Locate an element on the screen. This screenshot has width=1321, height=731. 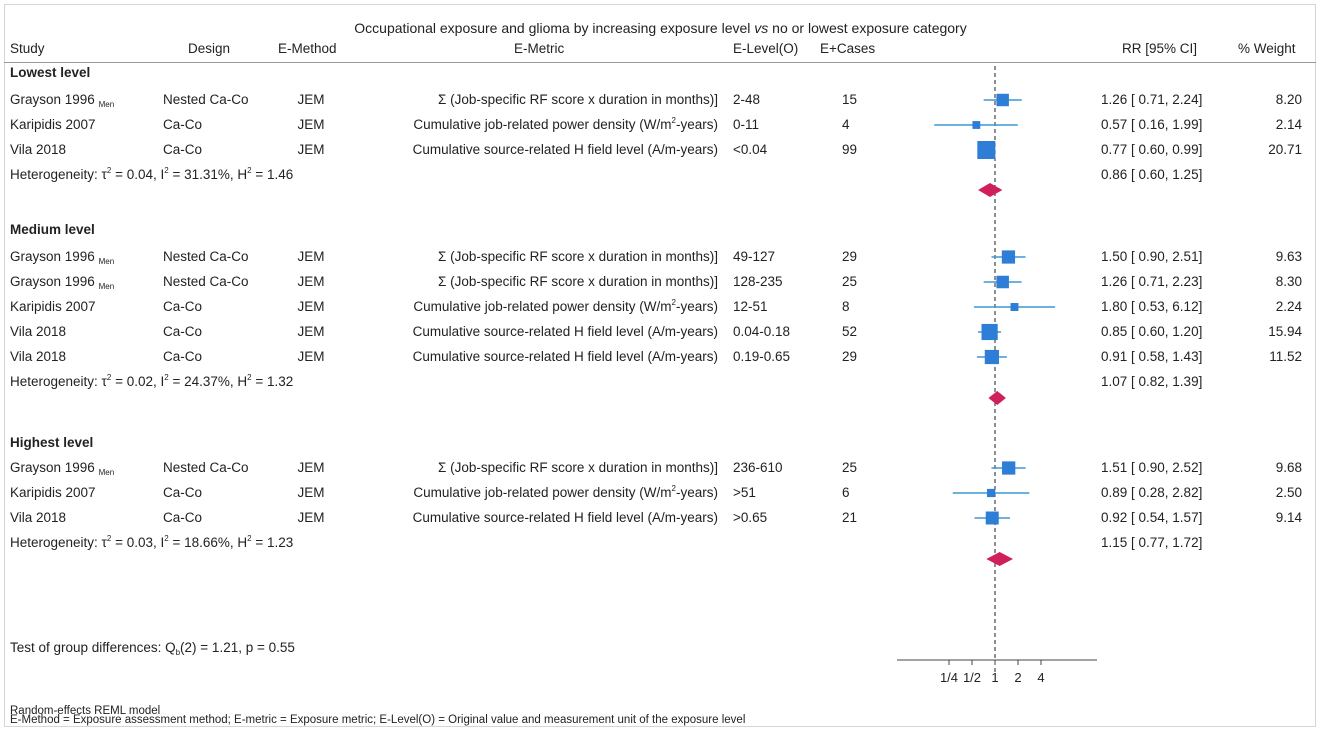
pooled-rr-ci: 0.86 [ 0.60, 1.25] is located at coordinates (1152, 174).